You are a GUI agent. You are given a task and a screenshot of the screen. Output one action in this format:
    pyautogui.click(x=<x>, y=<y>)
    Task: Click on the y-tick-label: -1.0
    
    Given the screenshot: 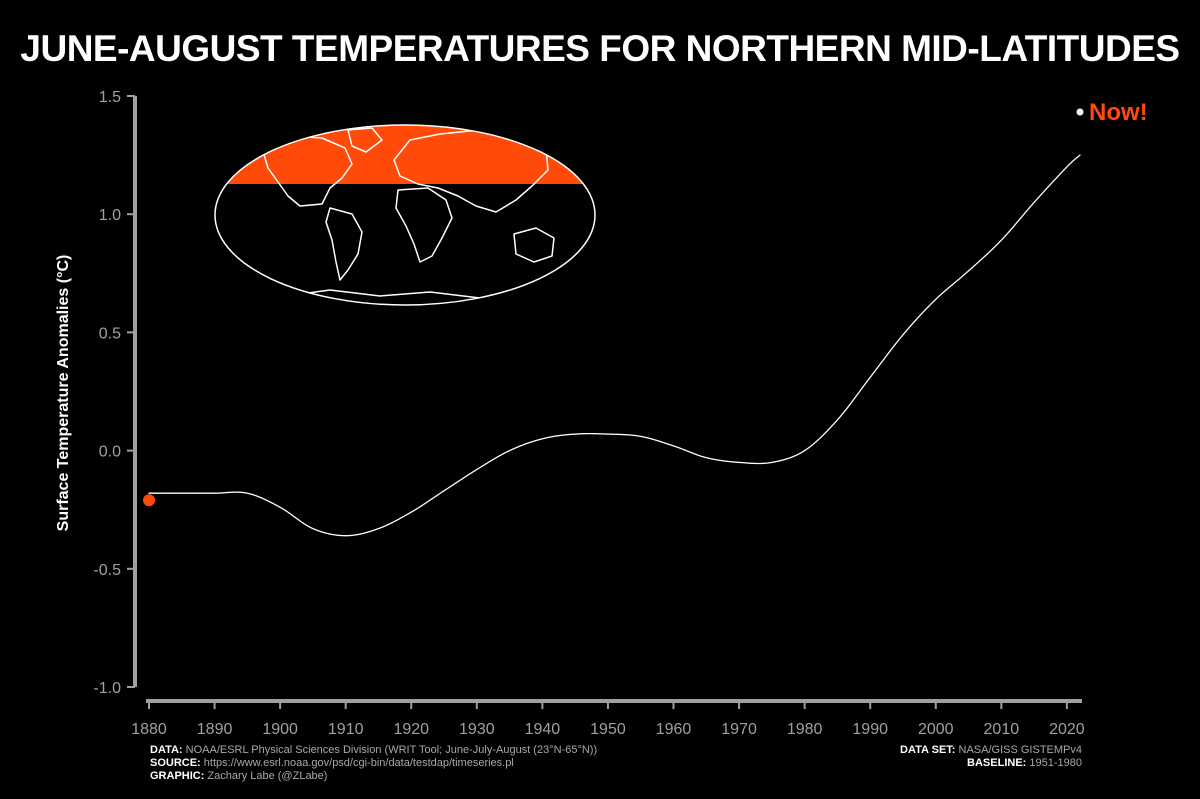 What is the action you would take?
    pyautogui.click(x=107, y=688)
    